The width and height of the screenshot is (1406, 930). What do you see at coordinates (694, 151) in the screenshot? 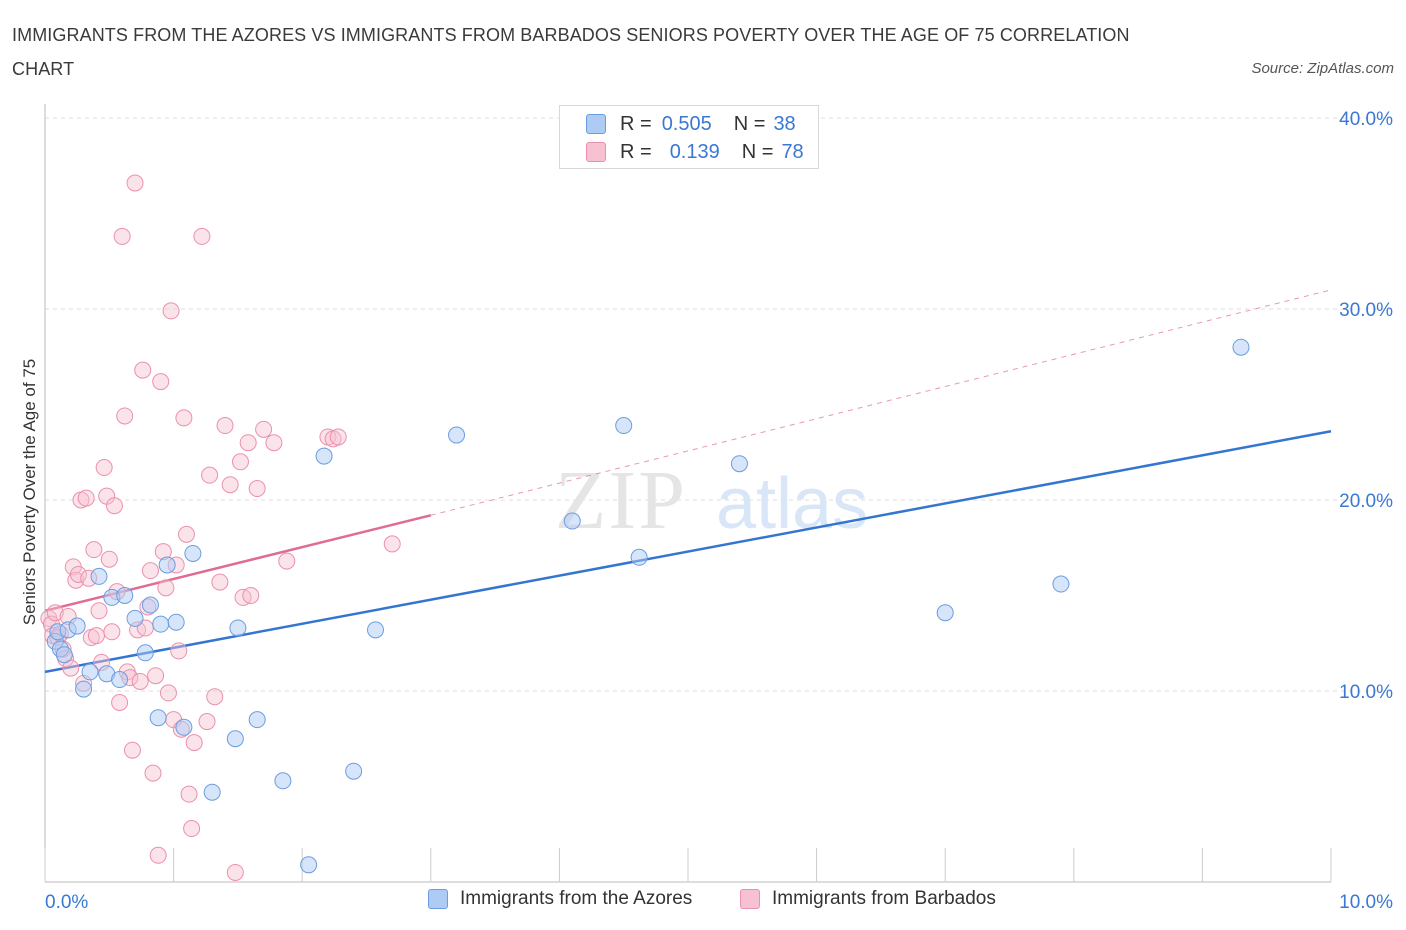
I see `r-value-barbados: 0.139` at bounding box center [694, 151].